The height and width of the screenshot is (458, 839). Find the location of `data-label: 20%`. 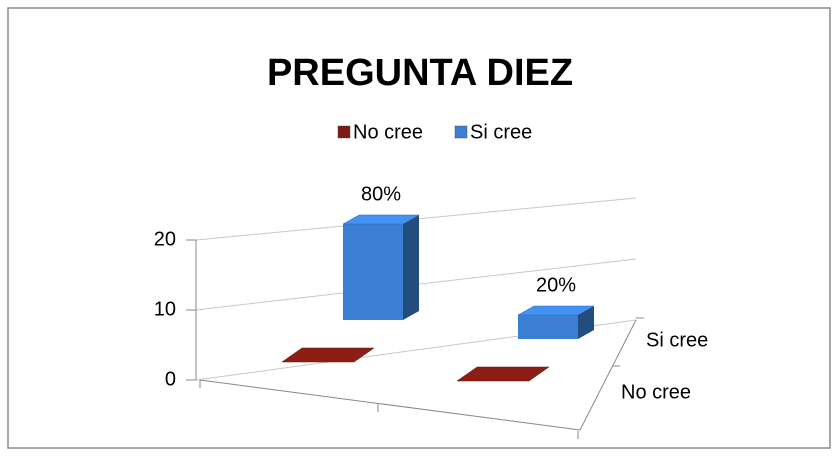

data-label: 20% is located at coordinates (556, 285).